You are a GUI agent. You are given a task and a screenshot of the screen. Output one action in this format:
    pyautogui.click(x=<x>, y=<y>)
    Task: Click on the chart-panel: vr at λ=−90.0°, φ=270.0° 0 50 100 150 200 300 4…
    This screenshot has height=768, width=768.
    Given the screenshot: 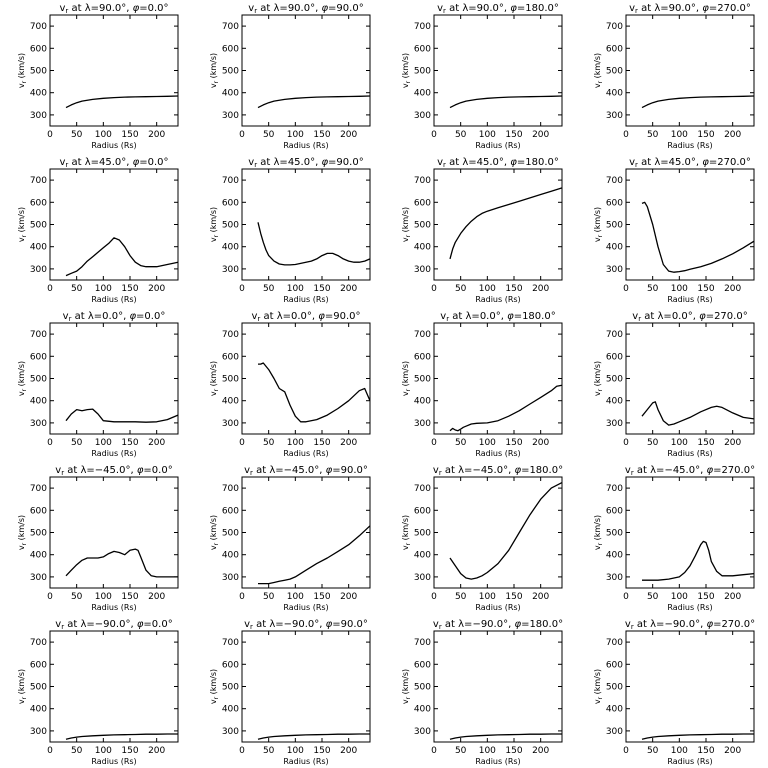 What is the action you would take?
    pyautogui.click(x=674, y=692)
    